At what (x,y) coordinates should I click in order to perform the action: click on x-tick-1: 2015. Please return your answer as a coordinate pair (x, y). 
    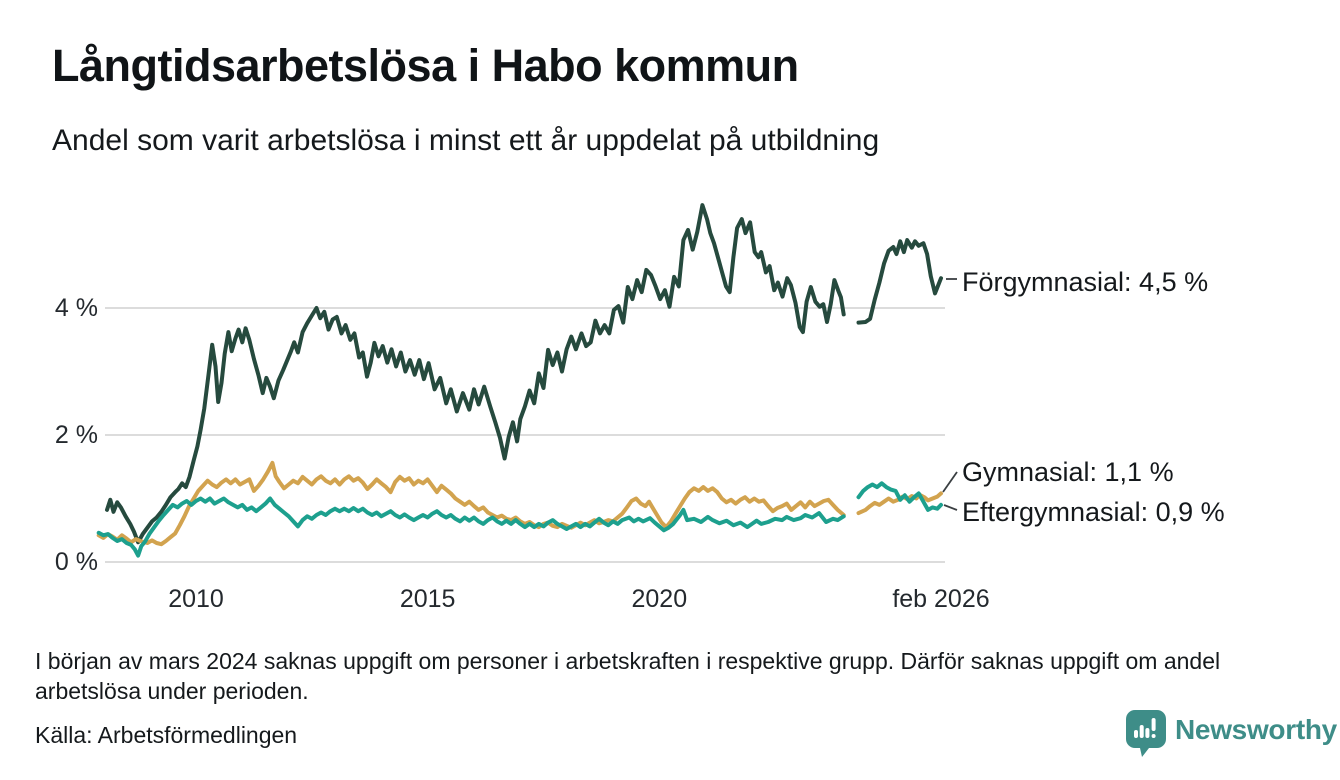
    Looking at the image, I should click on (427, 599).